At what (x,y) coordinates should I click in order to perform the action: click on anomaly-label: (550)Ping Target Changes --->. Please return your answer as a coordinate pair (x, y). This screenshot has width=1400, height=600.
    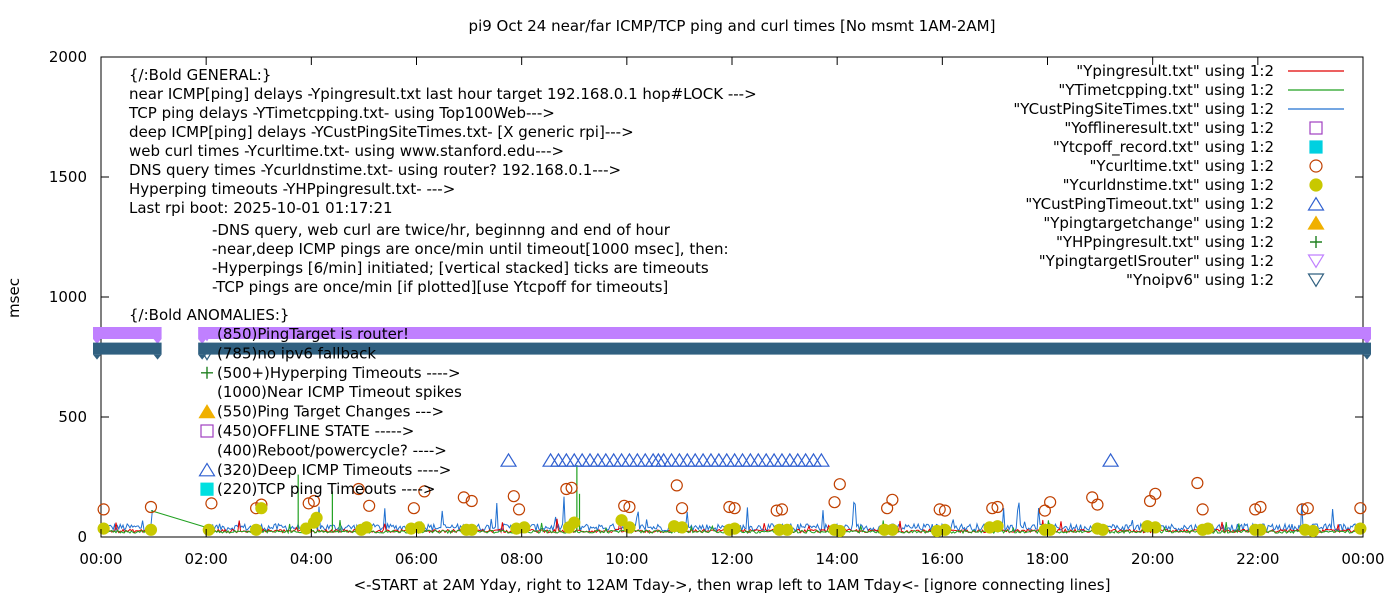
    Looking at the image, I should click on (330, 412).